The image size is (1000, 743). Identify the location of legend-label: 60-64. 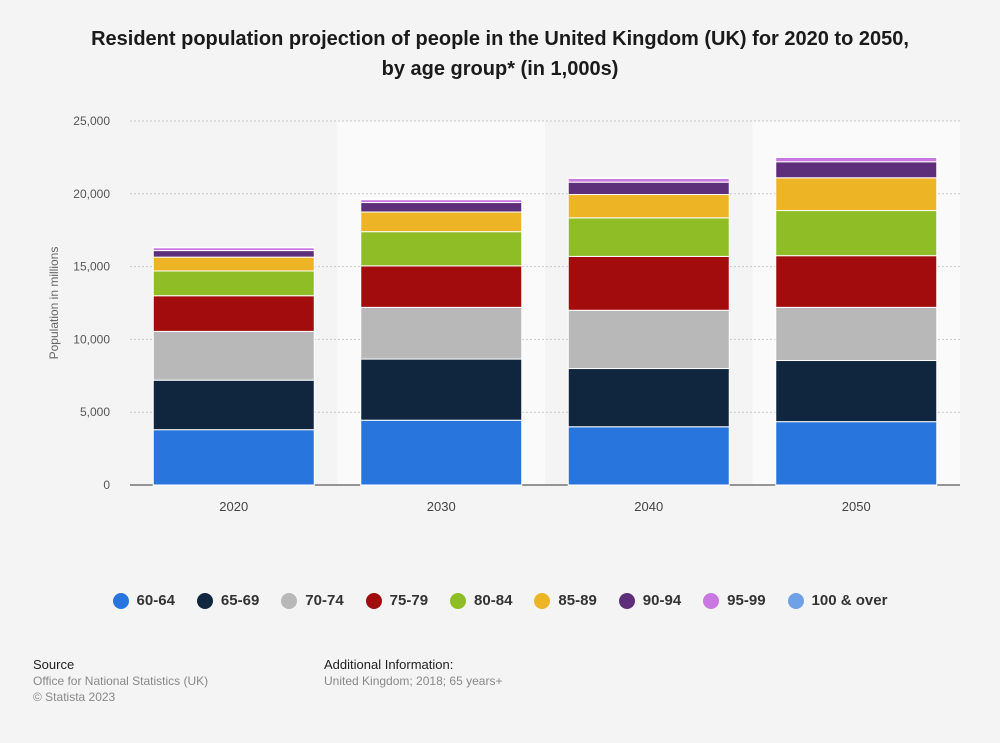
(155, 600).